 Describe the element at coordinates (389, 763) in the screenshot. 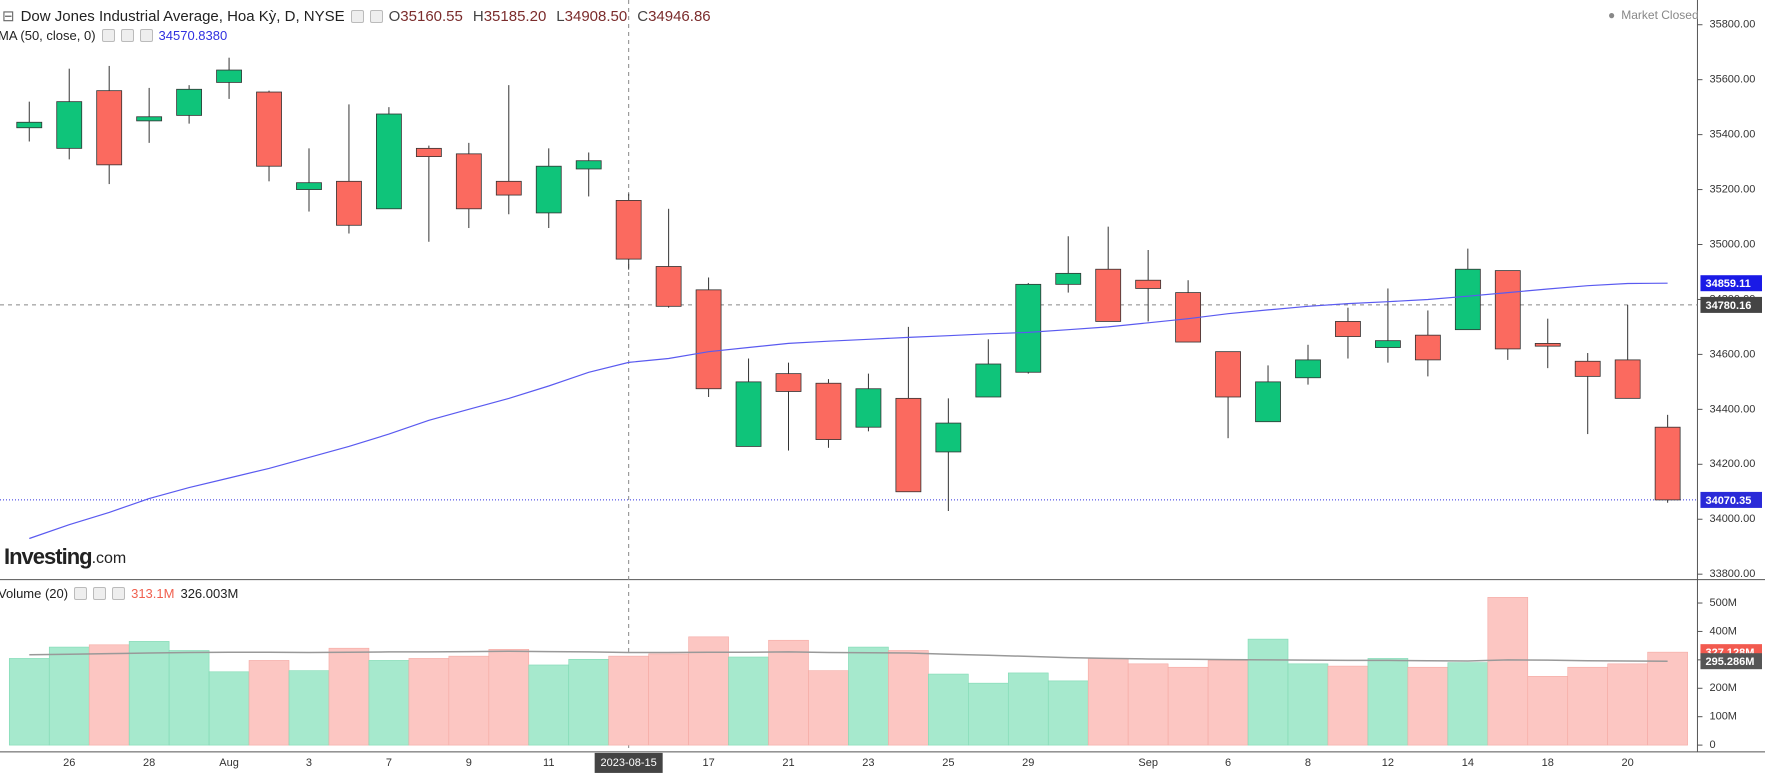

I see `x-tick-label: 7` at that location.